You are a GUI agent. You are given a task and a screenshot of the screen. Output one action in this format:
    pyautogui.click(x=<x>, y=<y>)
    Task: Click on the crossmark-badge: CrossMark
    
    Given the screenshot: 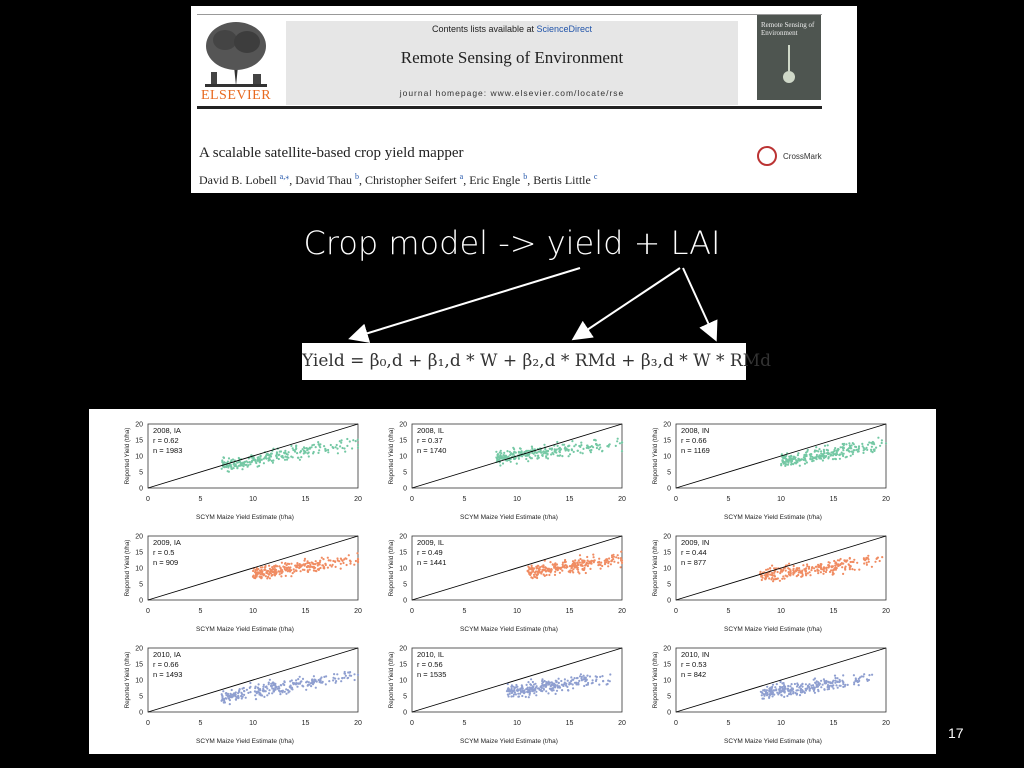 What is the action you would take?
    pyautogui.click(x=802, y=157)
    